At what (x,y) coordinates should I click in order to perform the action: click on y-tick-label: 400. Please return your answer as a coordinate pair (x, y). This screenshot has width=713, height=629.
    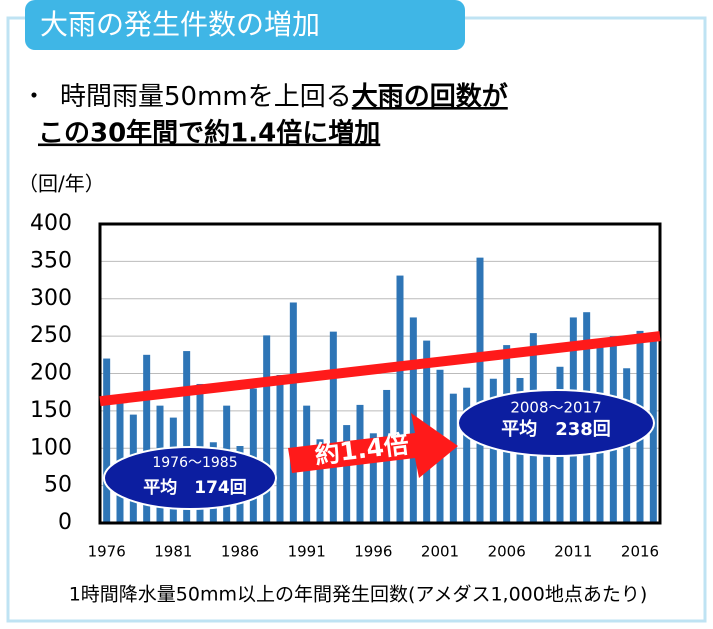
    Looking at the image, I should click on (51, 223).